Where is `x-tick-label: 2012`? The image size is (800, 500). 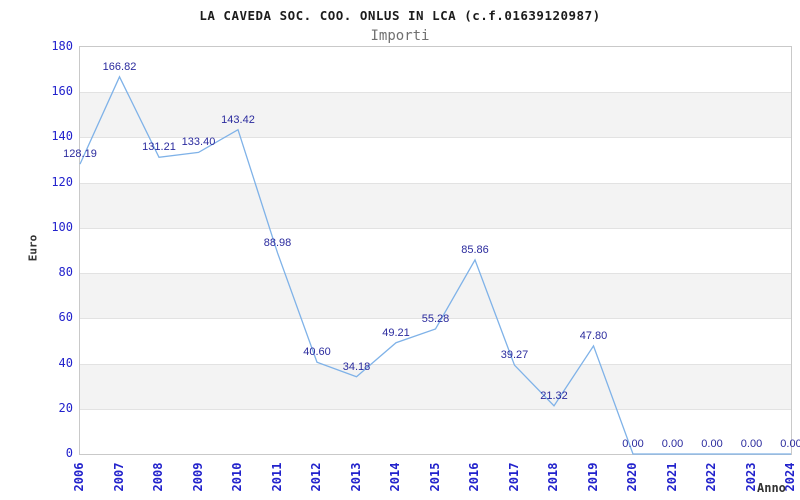 x-tick-label: 2012 is located at coordinates (316, 477).